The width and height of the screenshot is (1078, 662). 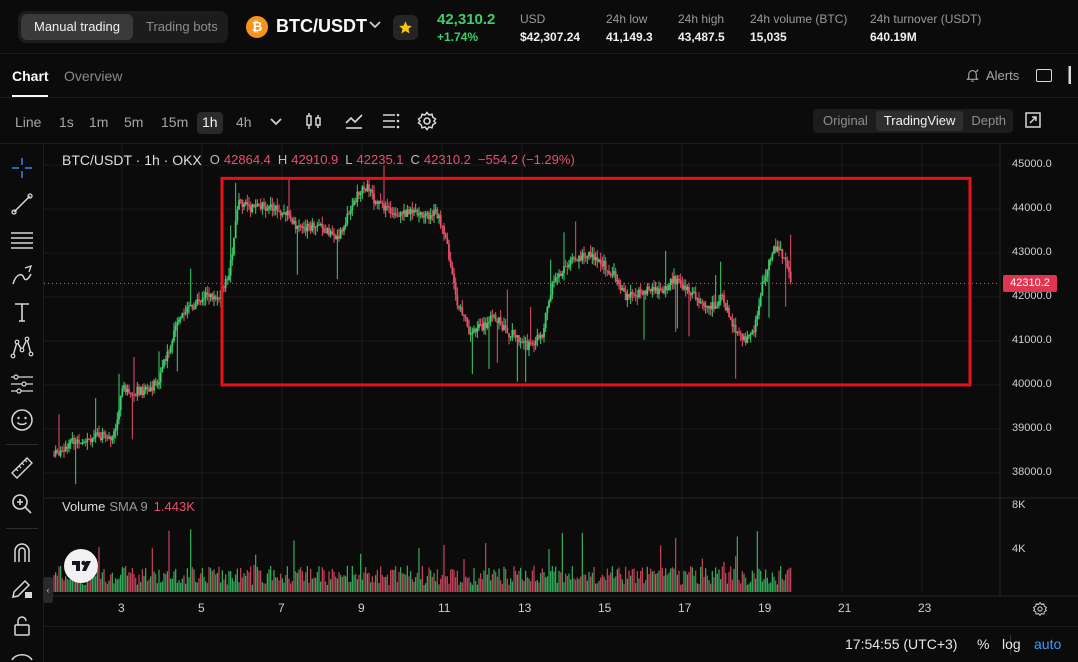 I want to click on chart-view-switch: Original TradingView Depth, so click(x=913, y=121).